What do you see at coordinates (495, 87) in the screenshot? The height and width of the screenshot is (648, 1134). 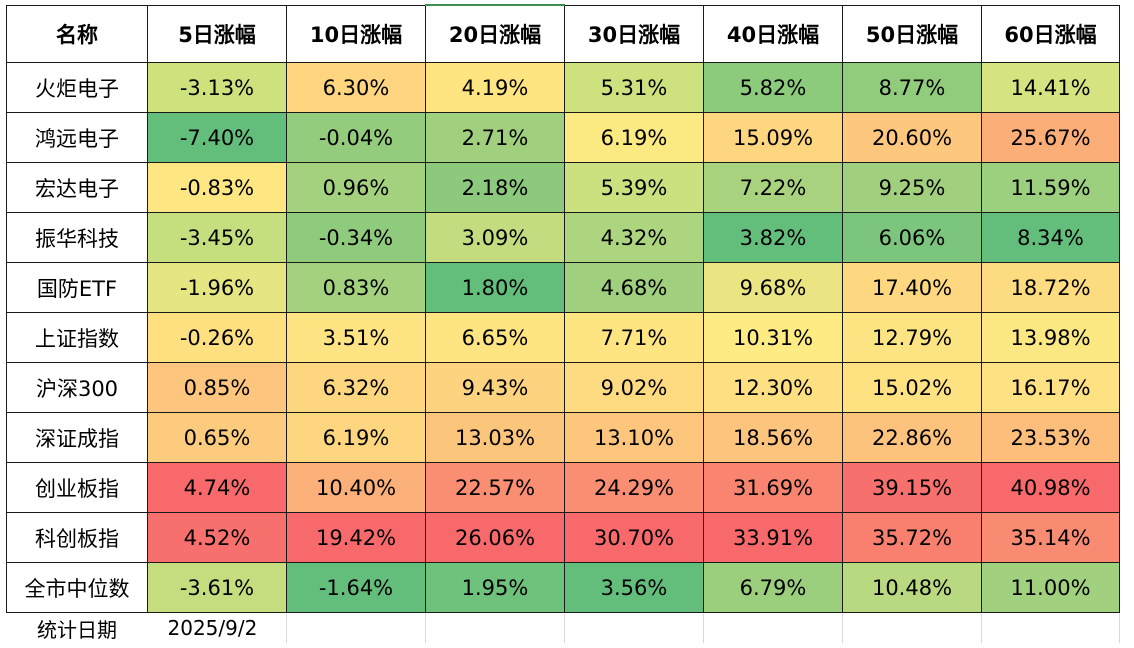 I see `value-cell: 4.19%` at bounding box center [495, 87].